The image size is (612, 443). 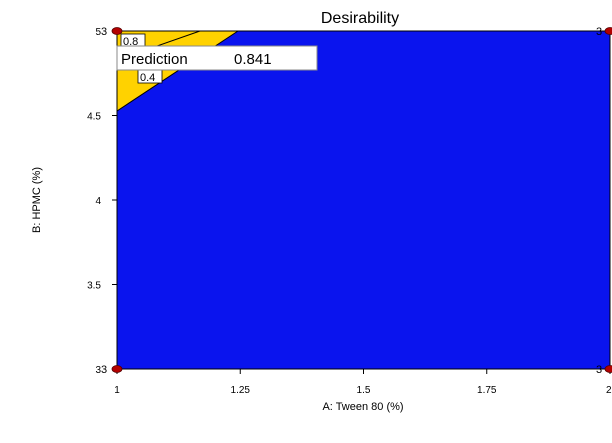 What do you see at coordinates (94, 286) in the screenshot?
I see `y-tick-label: 3.5` at bounding box center [94, 286].